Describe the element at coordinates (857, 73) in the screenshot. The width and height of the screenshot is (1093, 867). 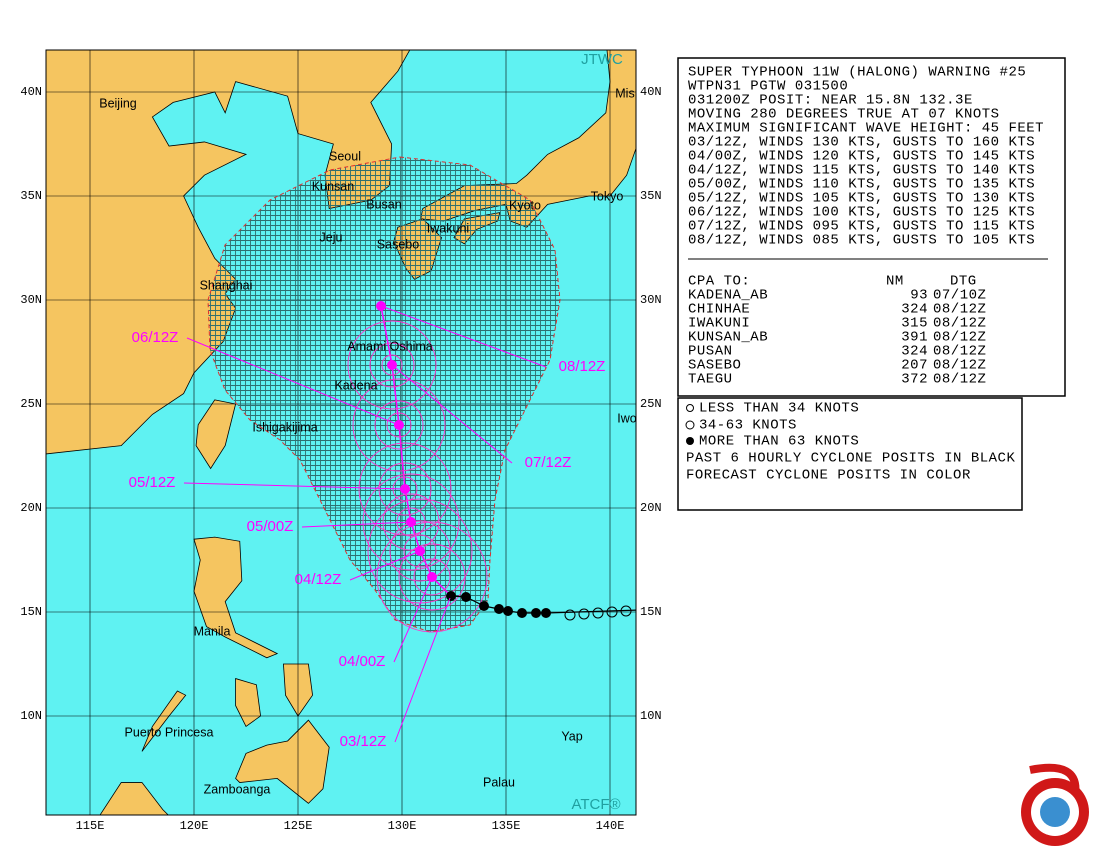
I see `warning-line: SUPER TYPHOON 11W (HALONG) WARNING #25` at that location.